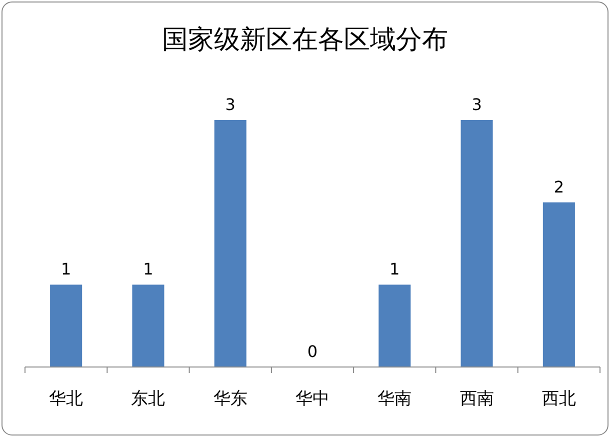  What do you see at coordinates (312, 351) in the screenshot?
I see `data-label: 0` at bounding box center [312, 351].